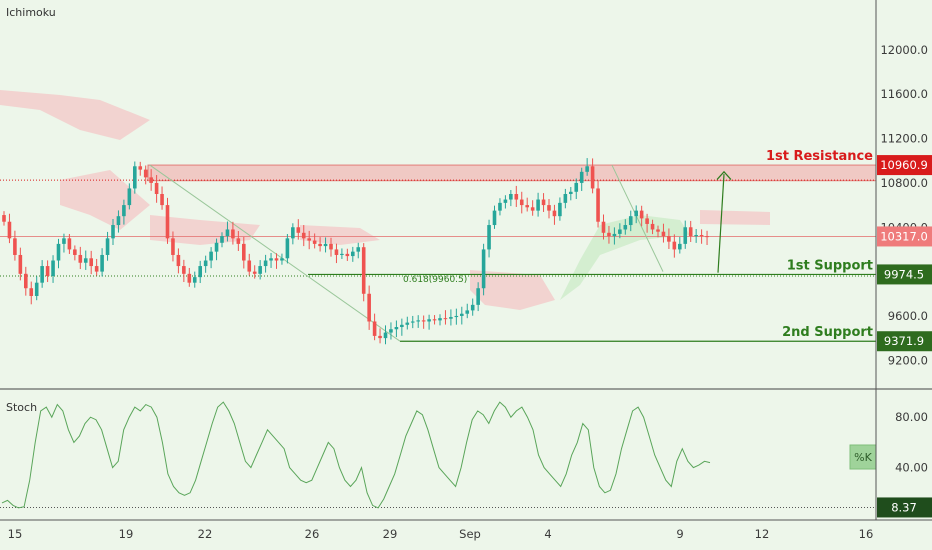  Describe the element at coordinates (904, 139) in the screenshot. I see `y-tick-label: 11200.0` at that location.